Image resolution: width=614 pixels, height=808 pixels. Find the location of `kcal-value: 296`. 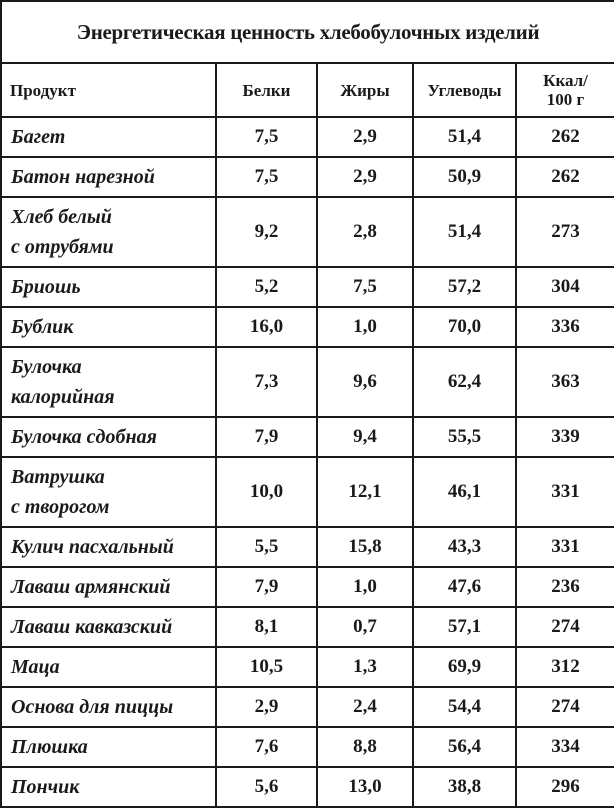

kcal-value: 296 is located at coordinates (564, 787).